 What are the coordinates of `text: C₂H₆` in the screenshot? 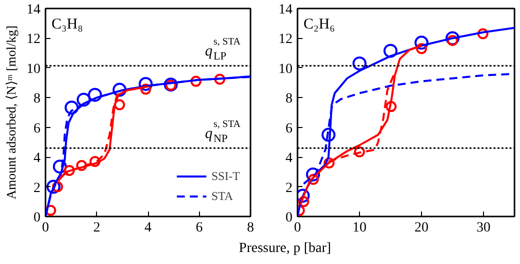 It's located at (319, 24).